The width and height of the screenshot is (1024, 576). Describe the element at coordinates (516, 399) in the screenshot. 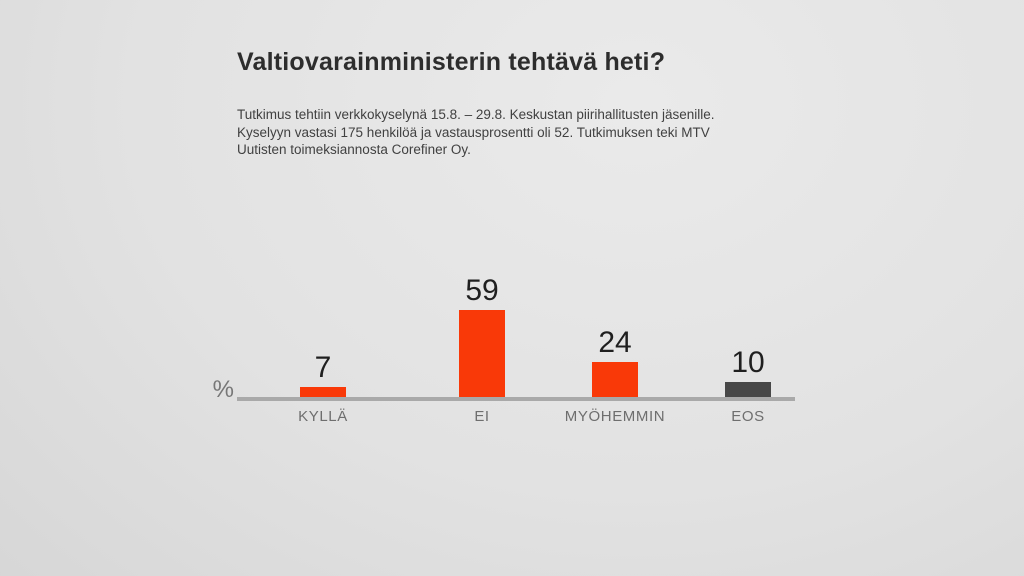

I see `x-axis-line` at that location.